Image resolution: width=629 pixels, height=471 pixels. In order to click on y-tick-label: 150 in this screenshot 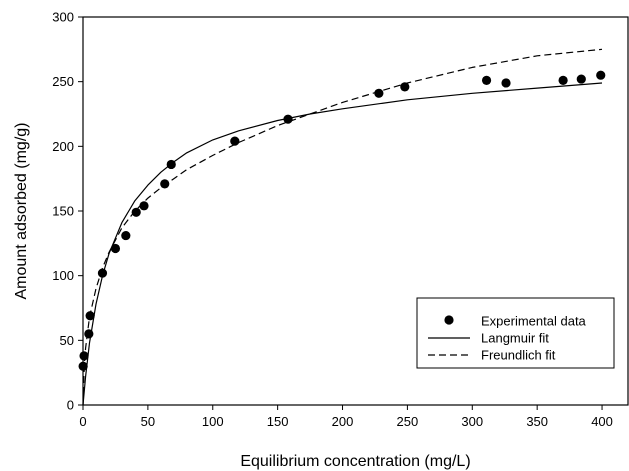, I will do `click(63, 211)`.